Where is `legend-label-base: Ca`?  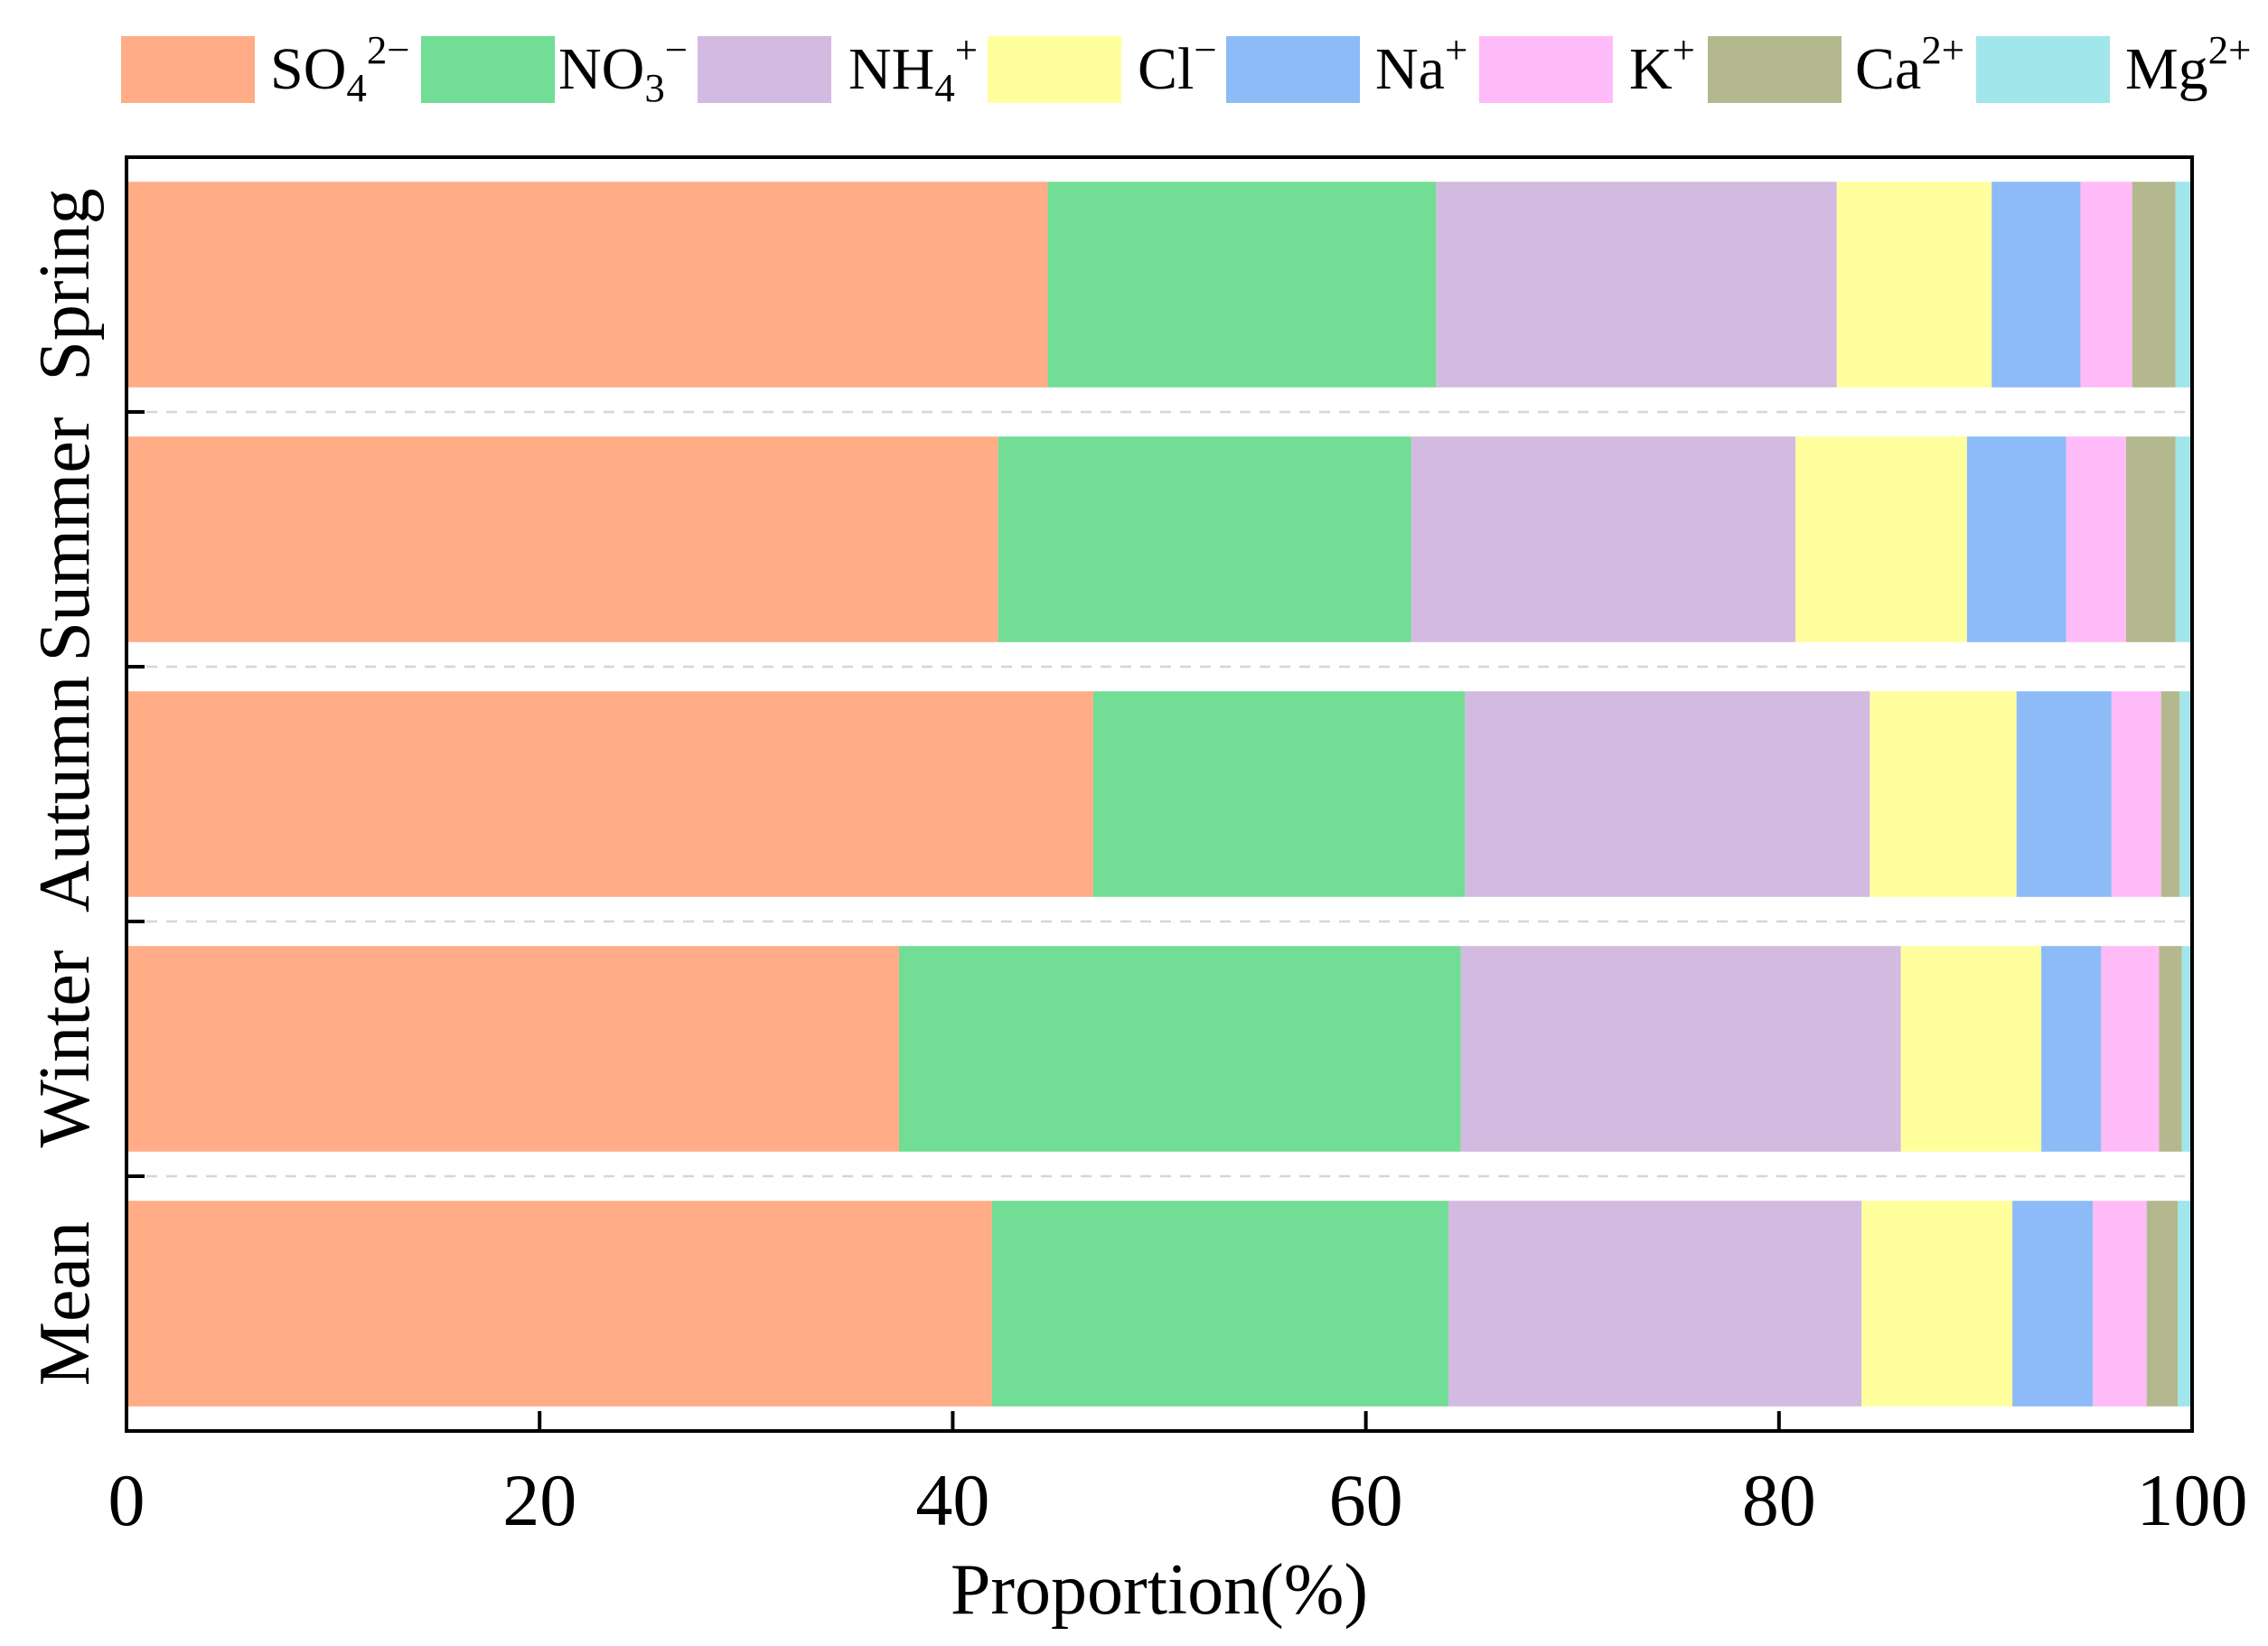
legend-label-base: Ca is located at coordinates (1888, 69).